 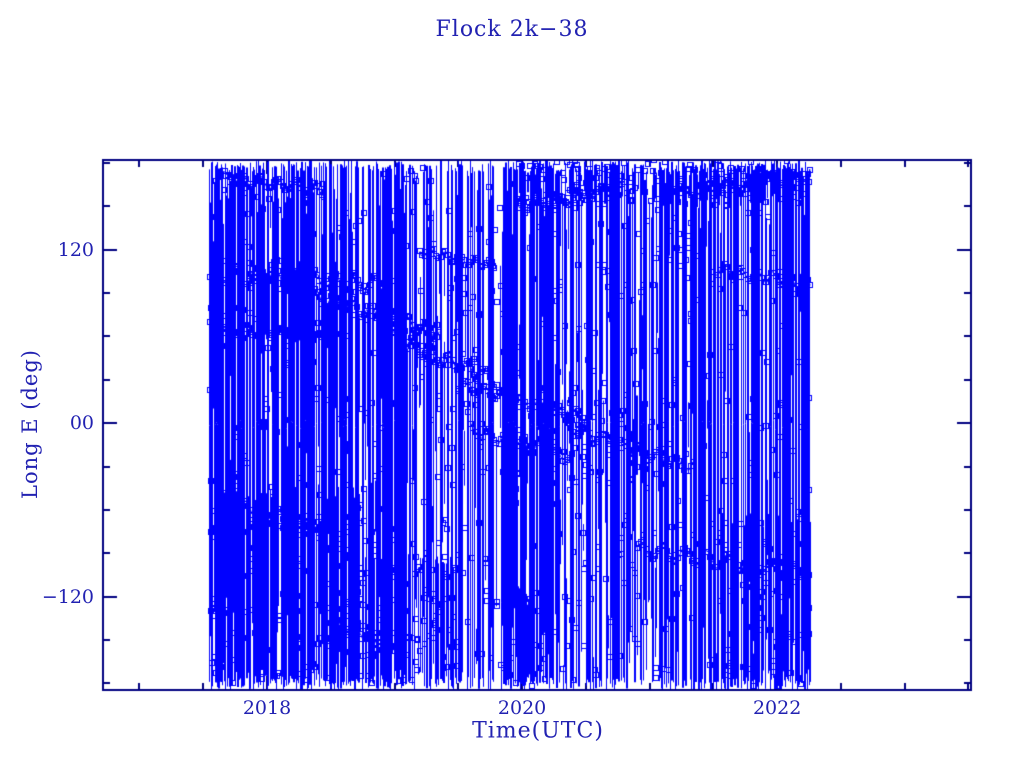 I want to click on x-tick-label: 2020, so click(x=522, y=708).